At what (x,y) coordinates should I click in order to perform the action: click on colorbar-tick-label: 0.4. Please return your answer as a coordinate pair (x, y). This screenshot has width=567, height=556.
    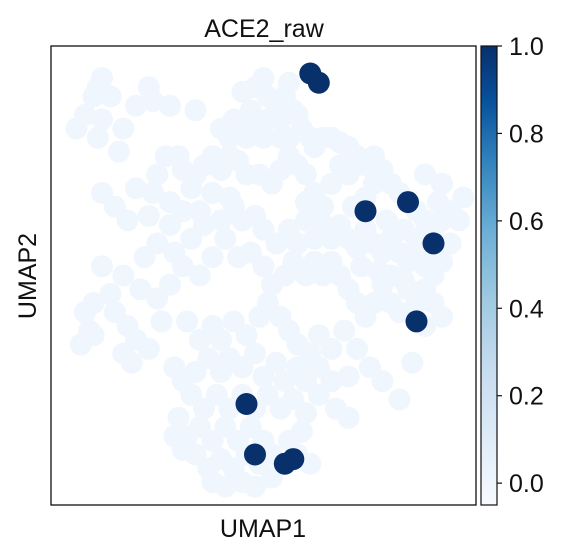
    Looking at the image, I should click on (526, 309).